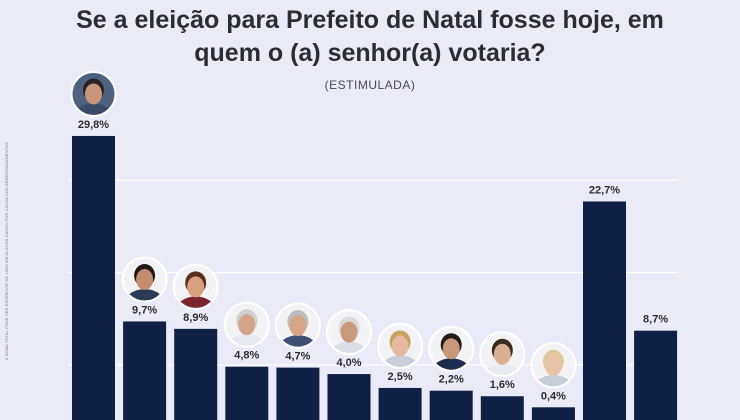 Image resolution: width=740 pixels, height=420 pixels. I want to click on value-label-1: 29,8%, so click(93, 125).